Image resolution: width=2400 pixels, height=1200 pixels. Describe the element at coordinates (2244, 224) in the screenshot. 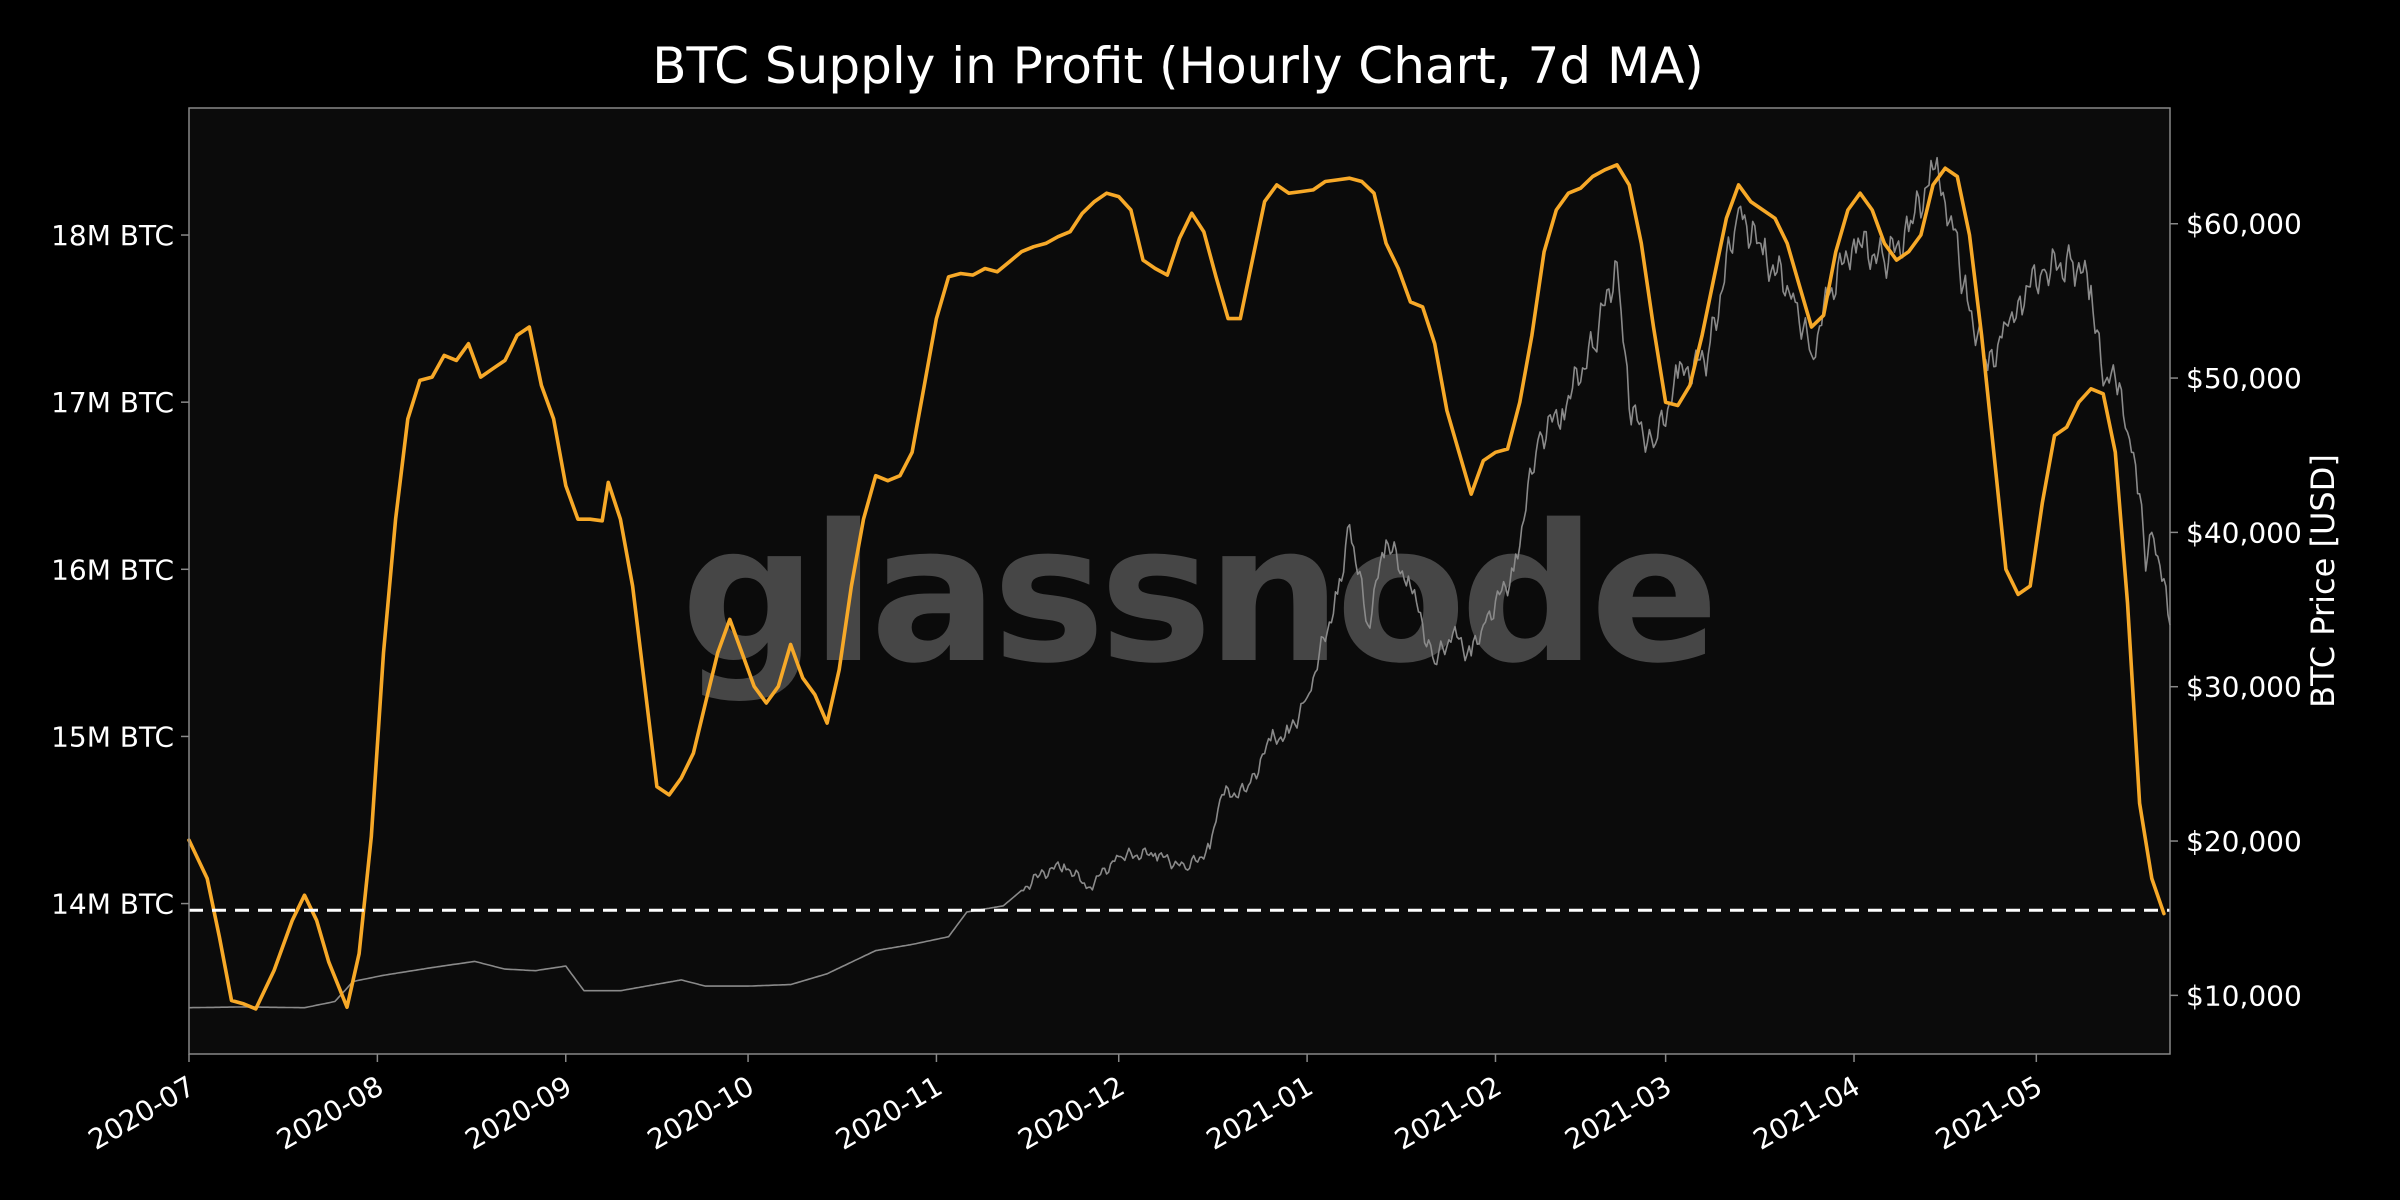

I see `right-tick-label: $60,000` at that location.